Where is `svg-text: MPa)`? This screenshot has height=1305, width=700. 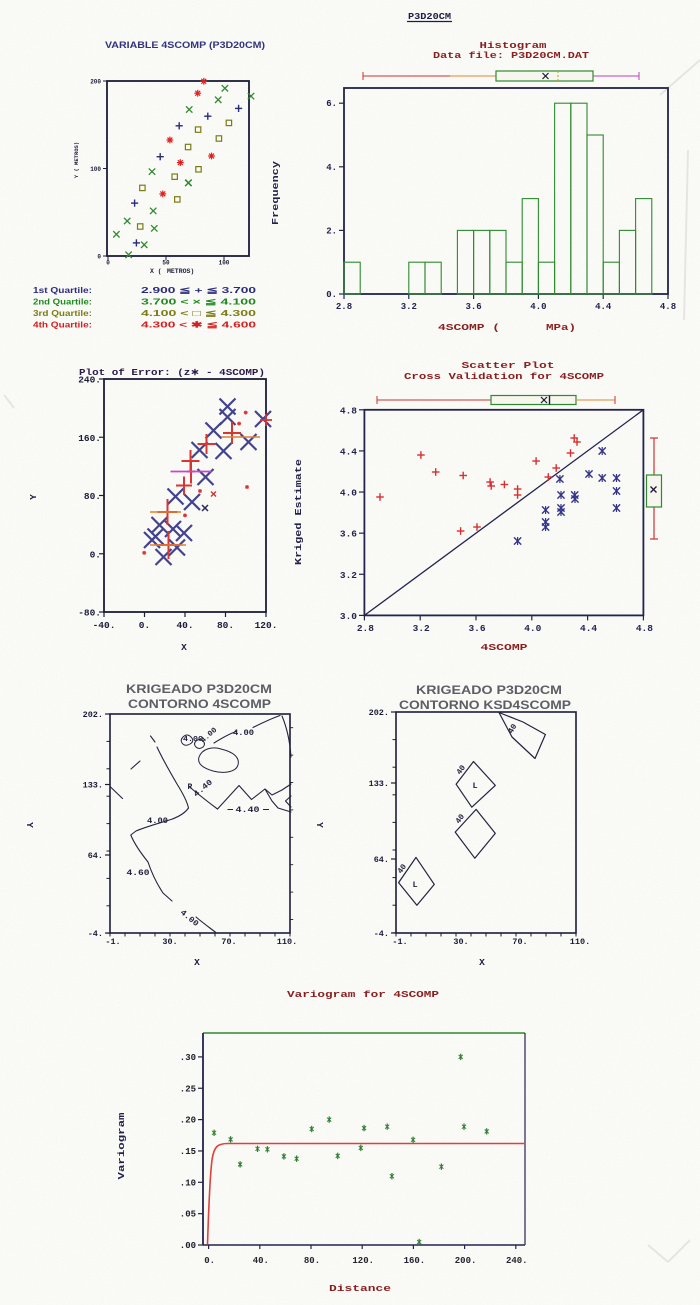 svg-text: MPa) is located at coordinates (561, 327).